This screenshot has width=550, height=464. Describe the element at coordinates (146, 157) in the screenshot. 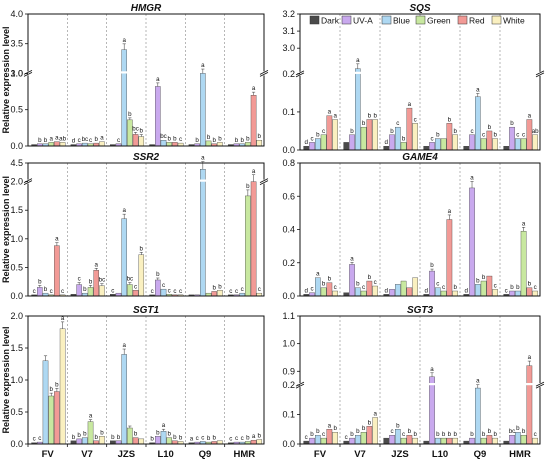

I see `chart-title: SSR2` at that location.